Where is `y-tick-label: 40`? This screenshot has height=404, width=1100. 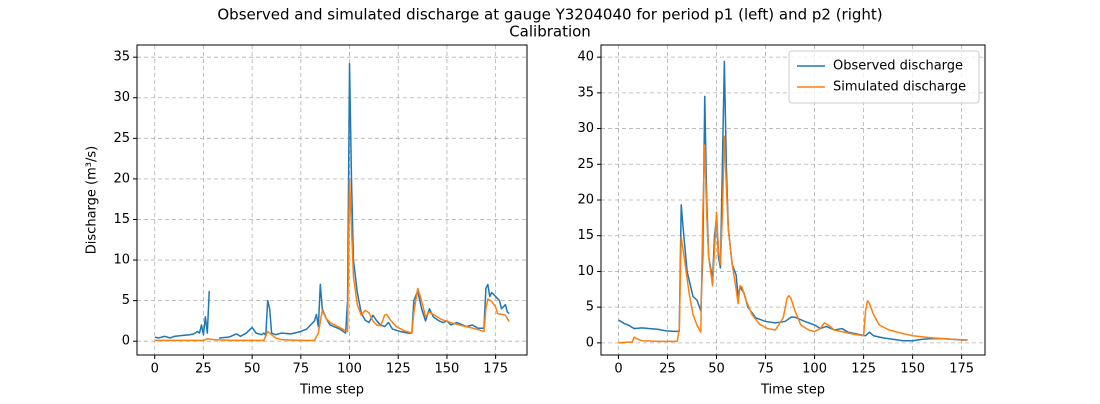
y-tick-label: 40 is located at coordinates (585, 57).